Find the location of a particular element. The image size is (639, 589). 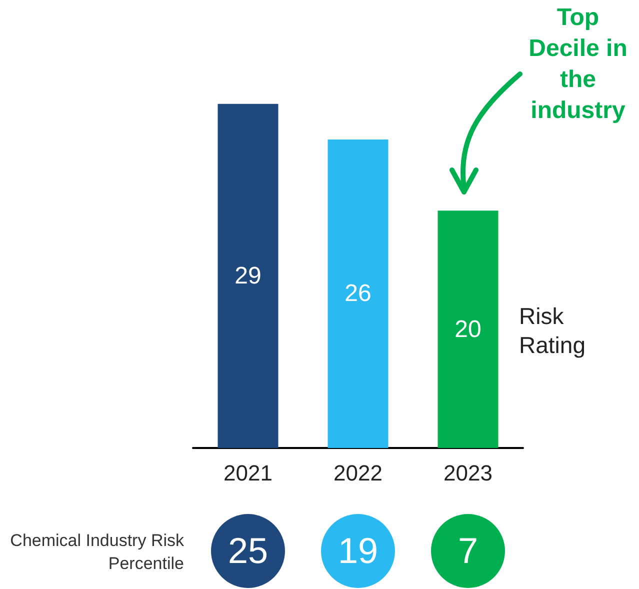

x-tick-label: 2022 is located at coordinates (358, 473).